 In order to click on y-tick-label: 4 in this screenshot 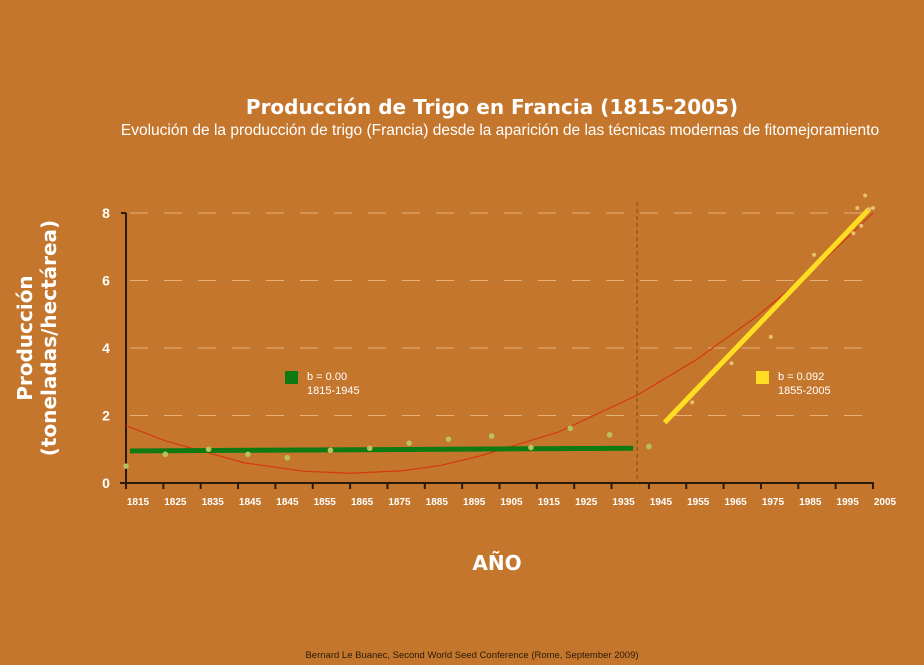, I will do `click(106, 348)`.